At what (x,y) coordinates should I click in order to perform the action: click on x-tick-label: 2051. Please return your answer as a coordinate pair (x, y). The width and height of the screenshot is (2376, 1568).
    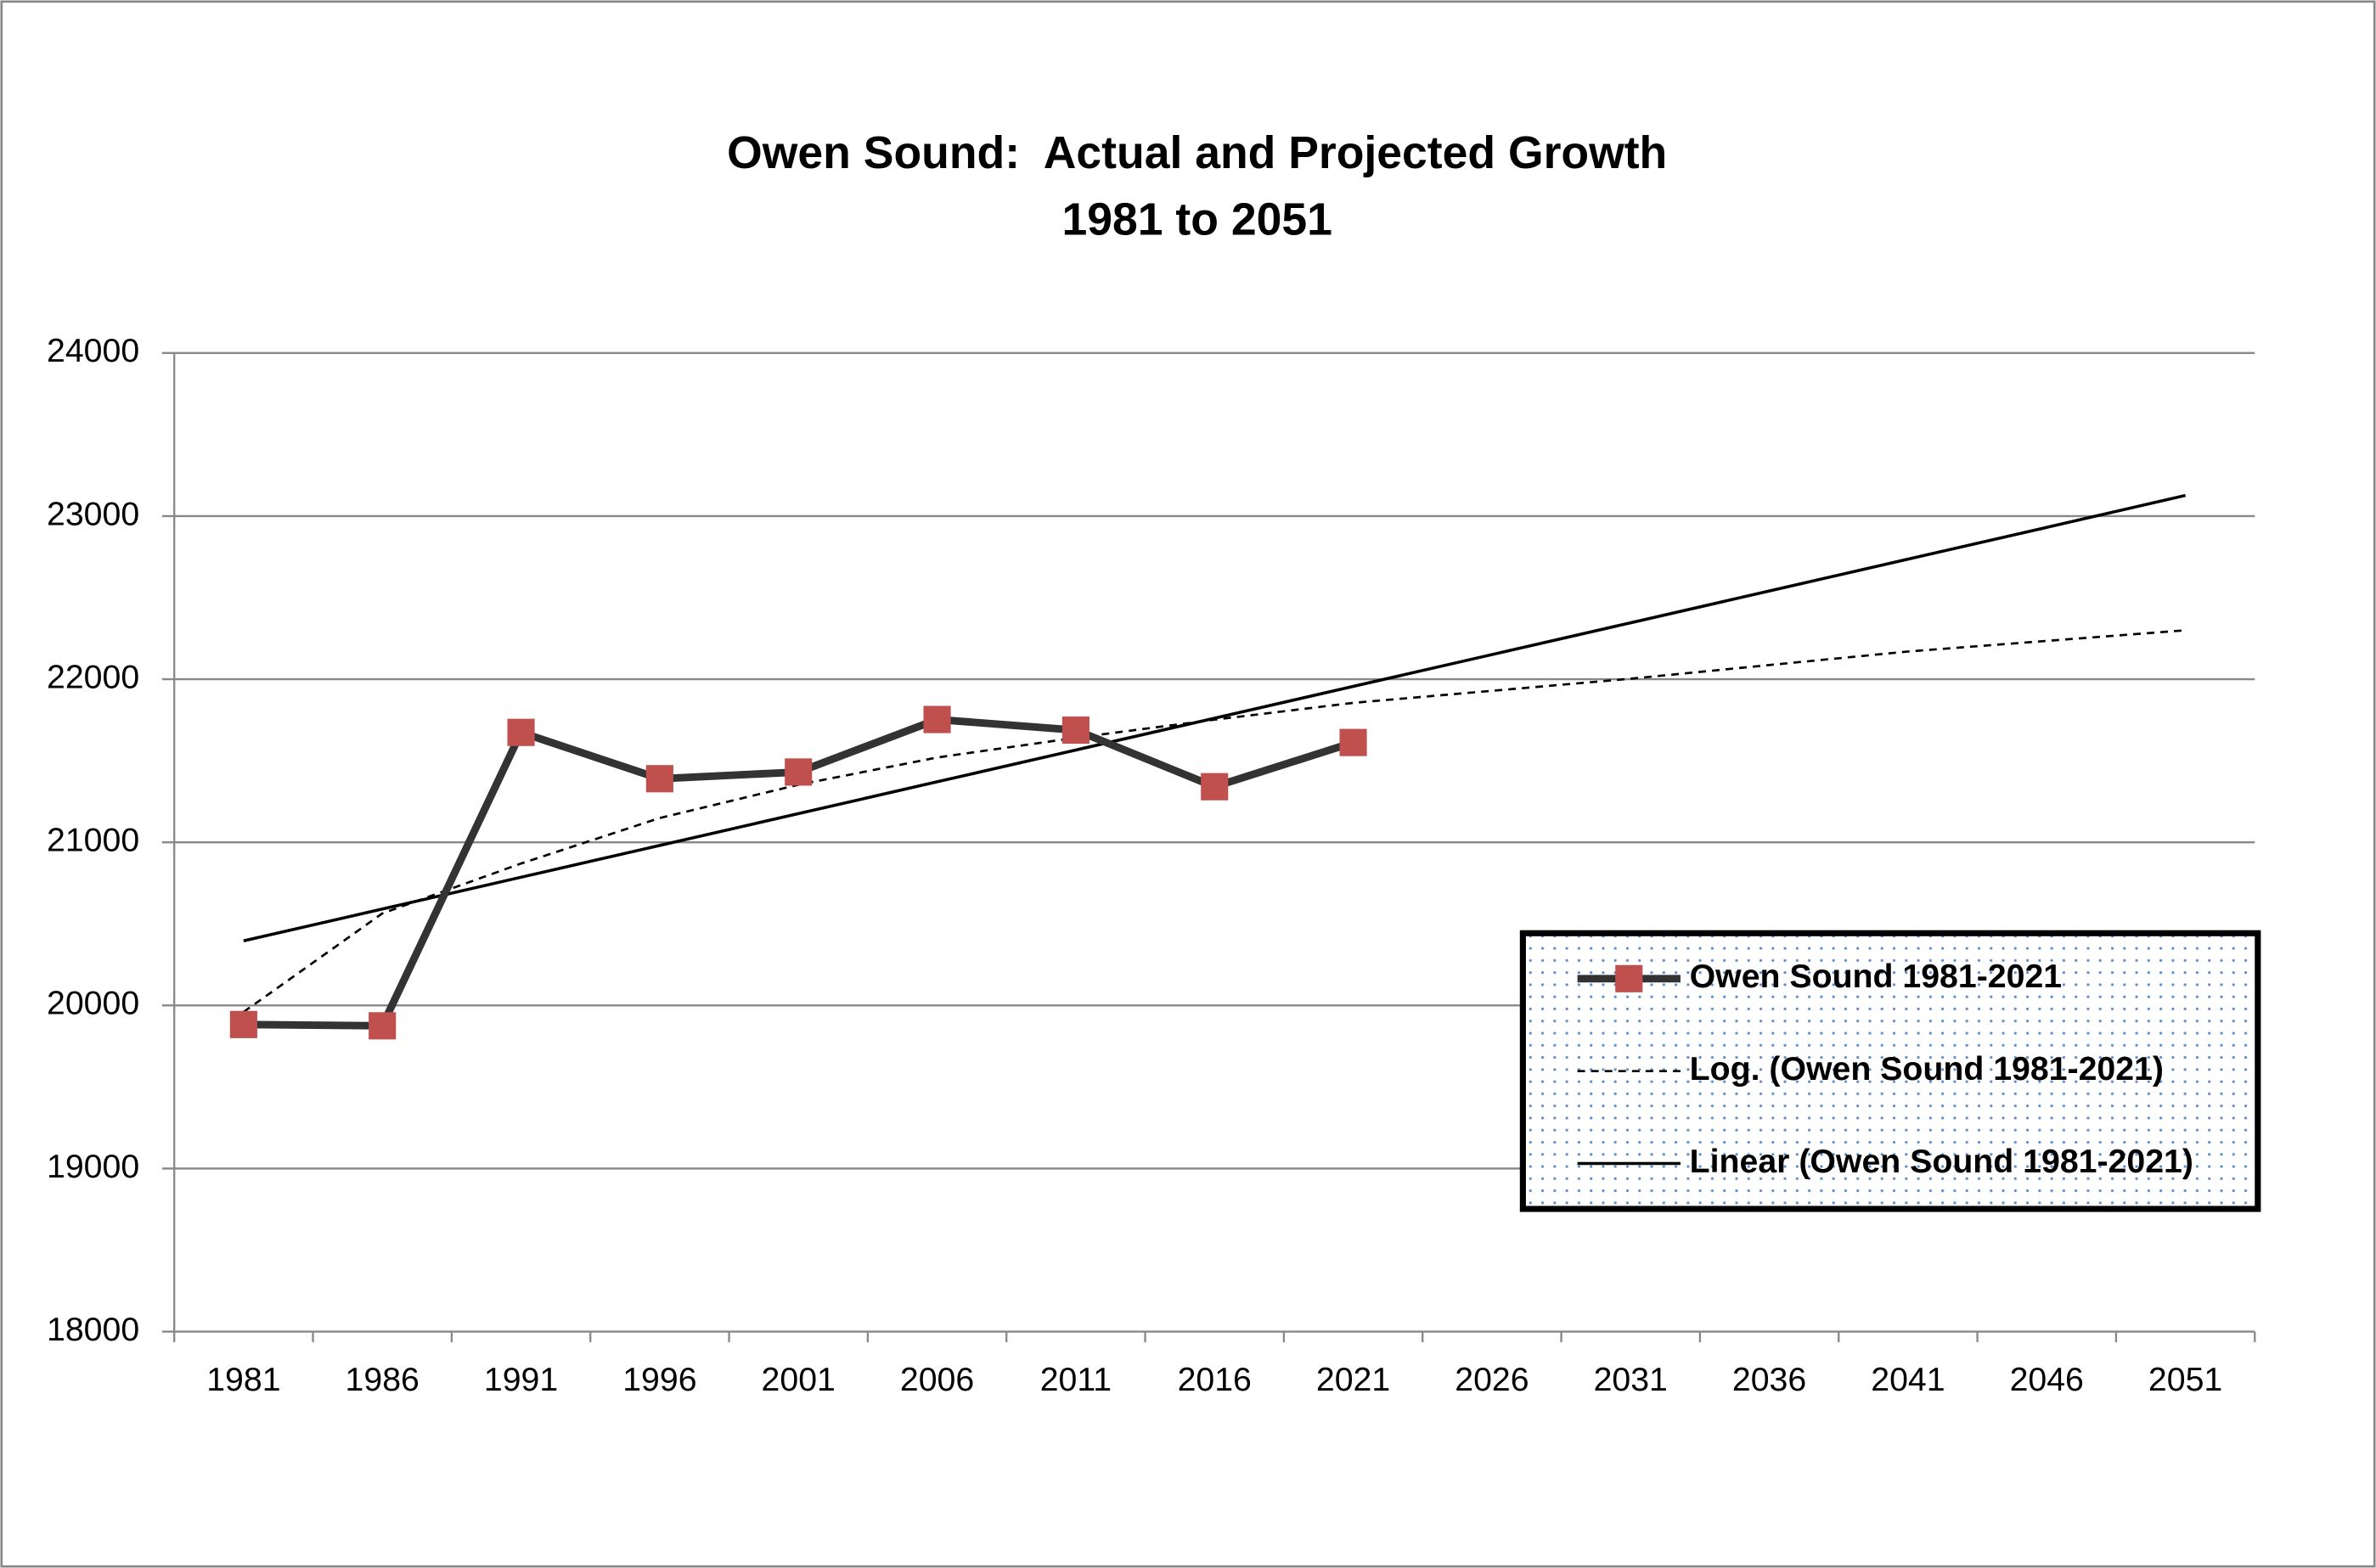
    Looking at the image, I should click on (2185, 1379).